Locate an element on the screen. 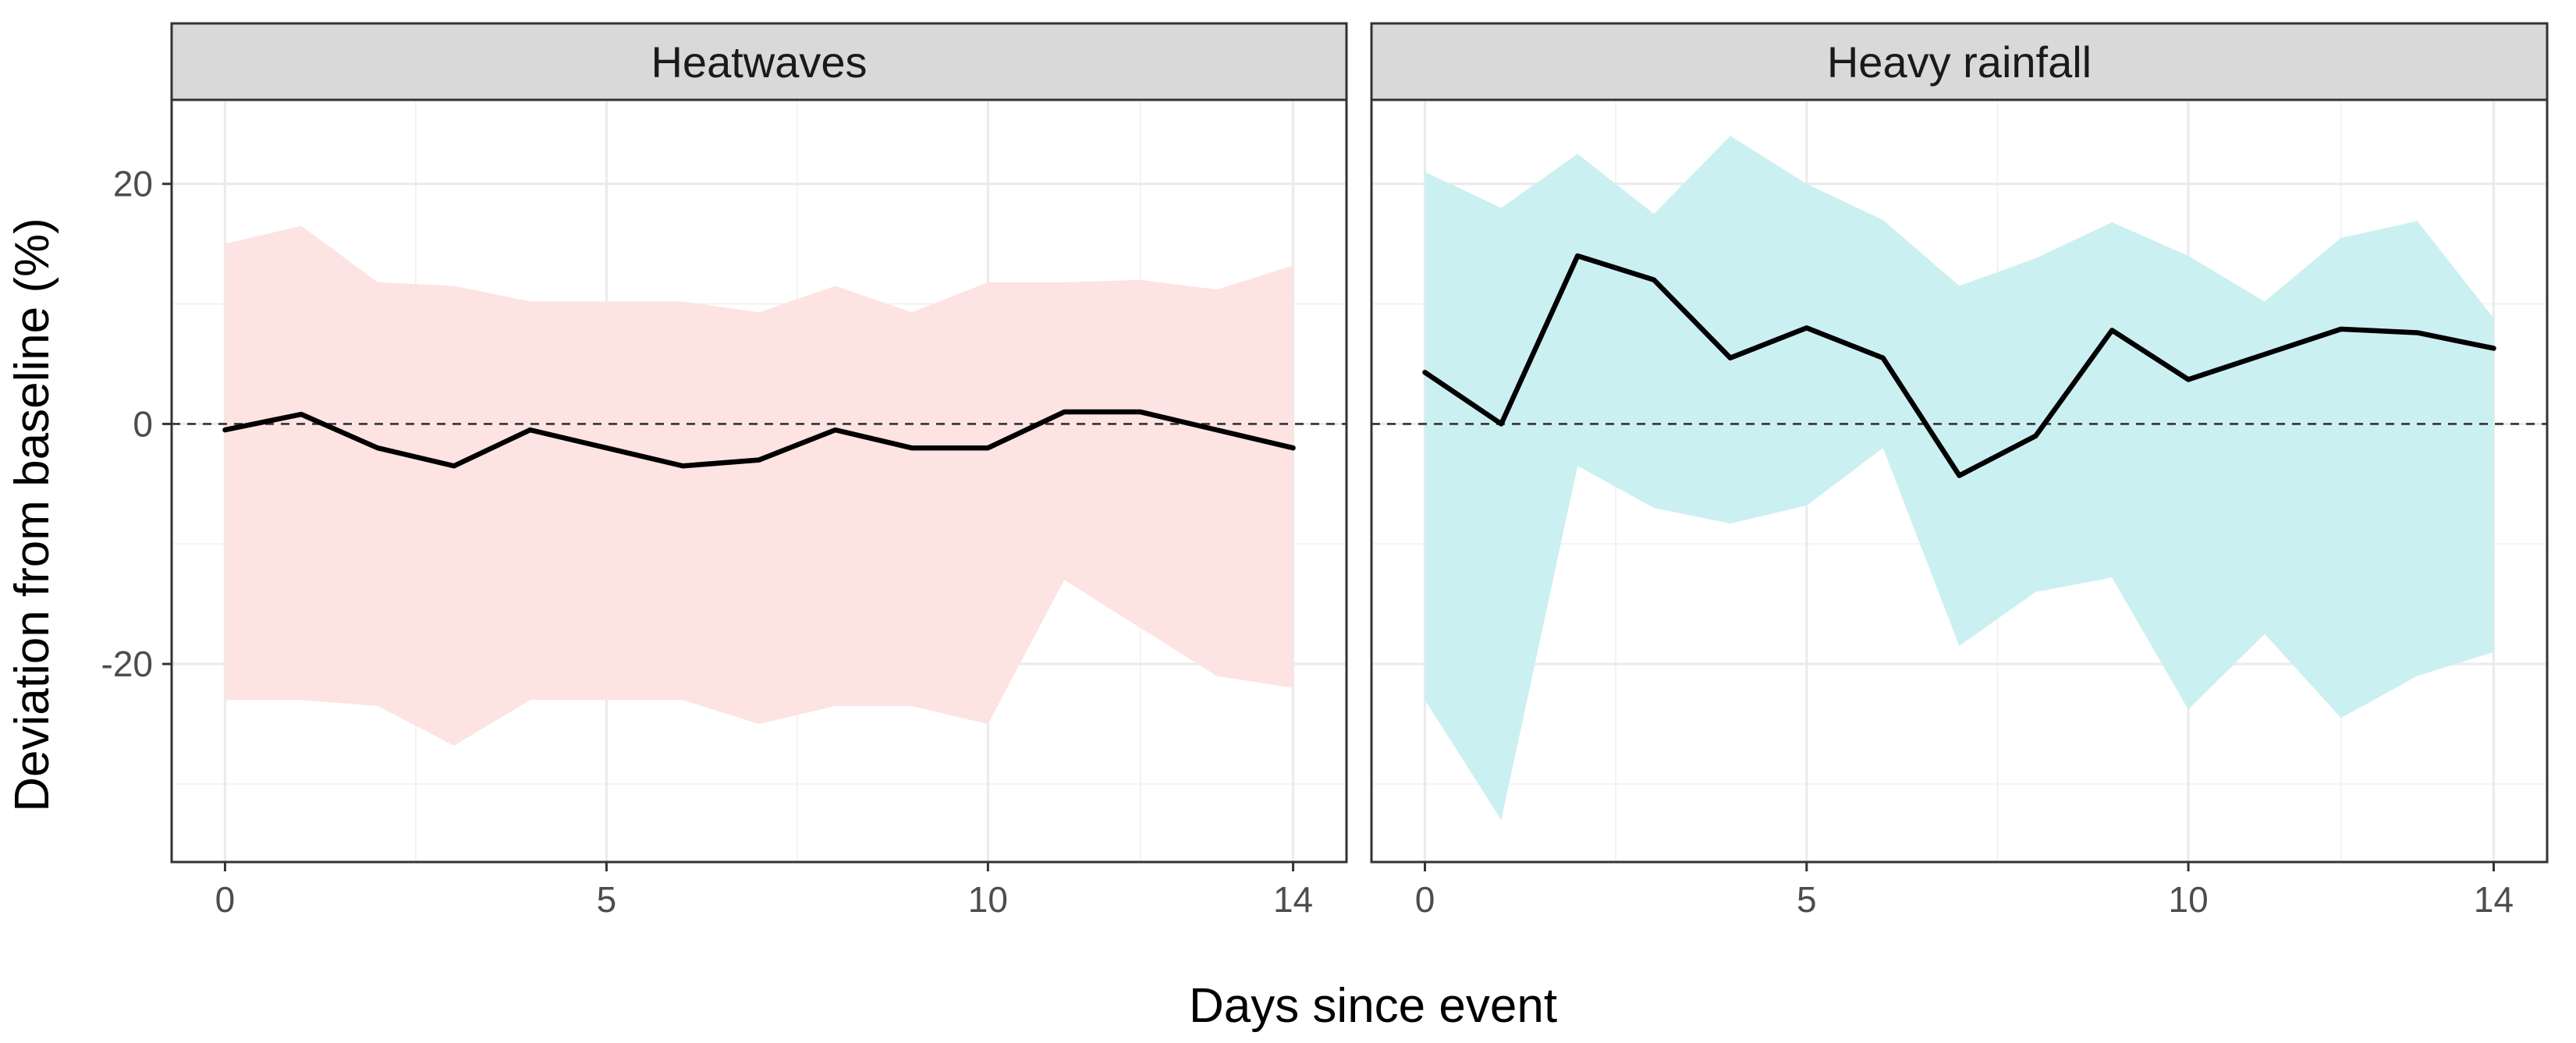 The width and height of the screenshot is (2576, 1043). panel-title: Heatwaves is located at coordinates (759, 62).